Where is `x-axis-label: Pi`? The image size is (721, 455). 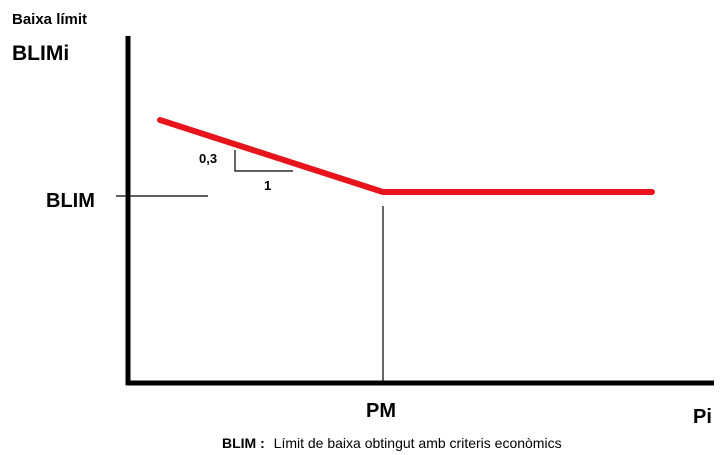
x-axis-label: Pi is located at coordinates (702, 417).